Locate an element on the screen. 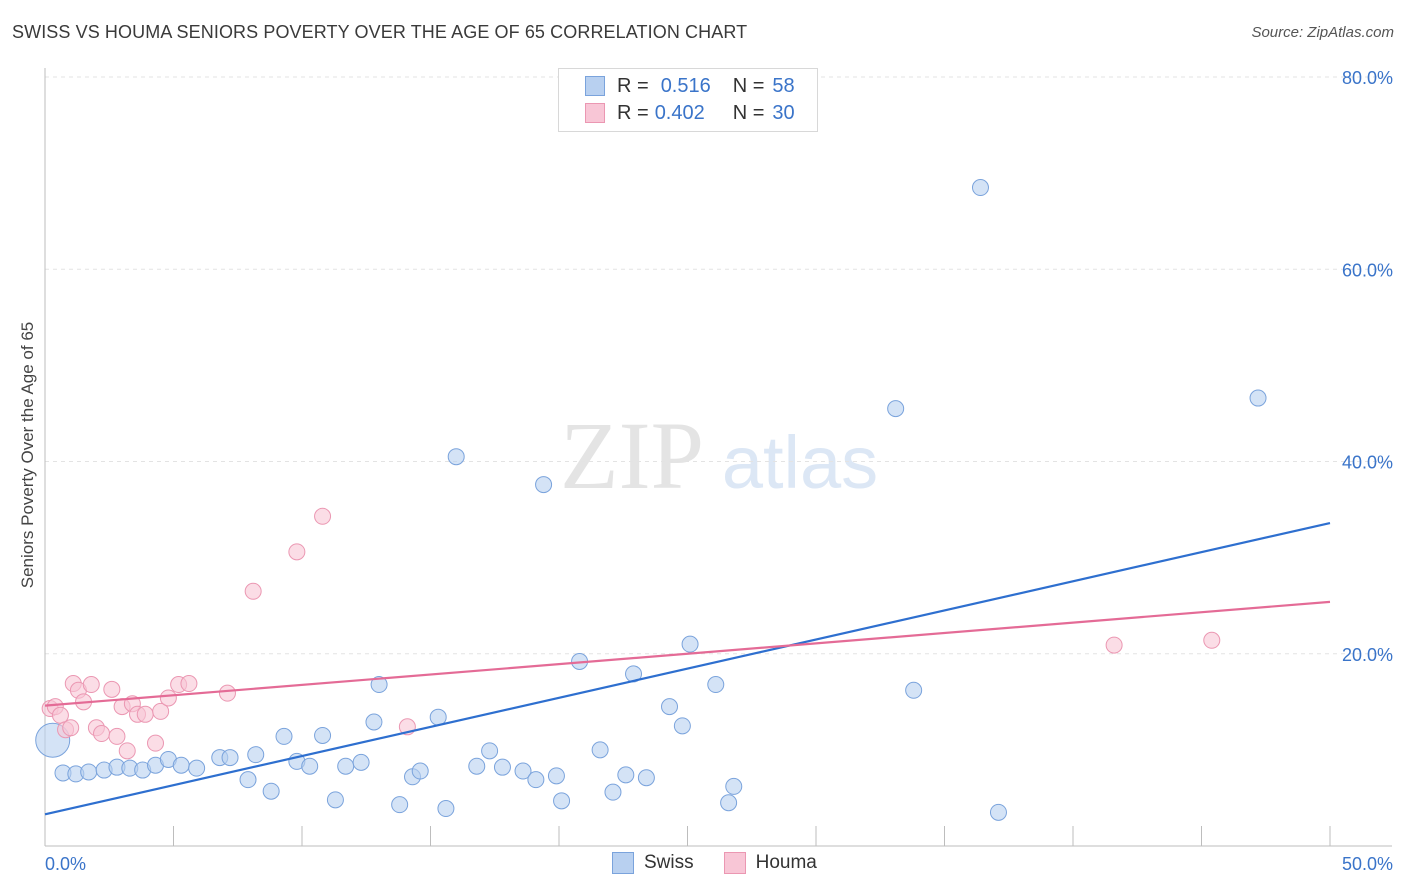 The width and height of the screenshot is (1406, 892). legend-row-swiss: R = 0.516 N = 58 is located at coordinates (690, 86).